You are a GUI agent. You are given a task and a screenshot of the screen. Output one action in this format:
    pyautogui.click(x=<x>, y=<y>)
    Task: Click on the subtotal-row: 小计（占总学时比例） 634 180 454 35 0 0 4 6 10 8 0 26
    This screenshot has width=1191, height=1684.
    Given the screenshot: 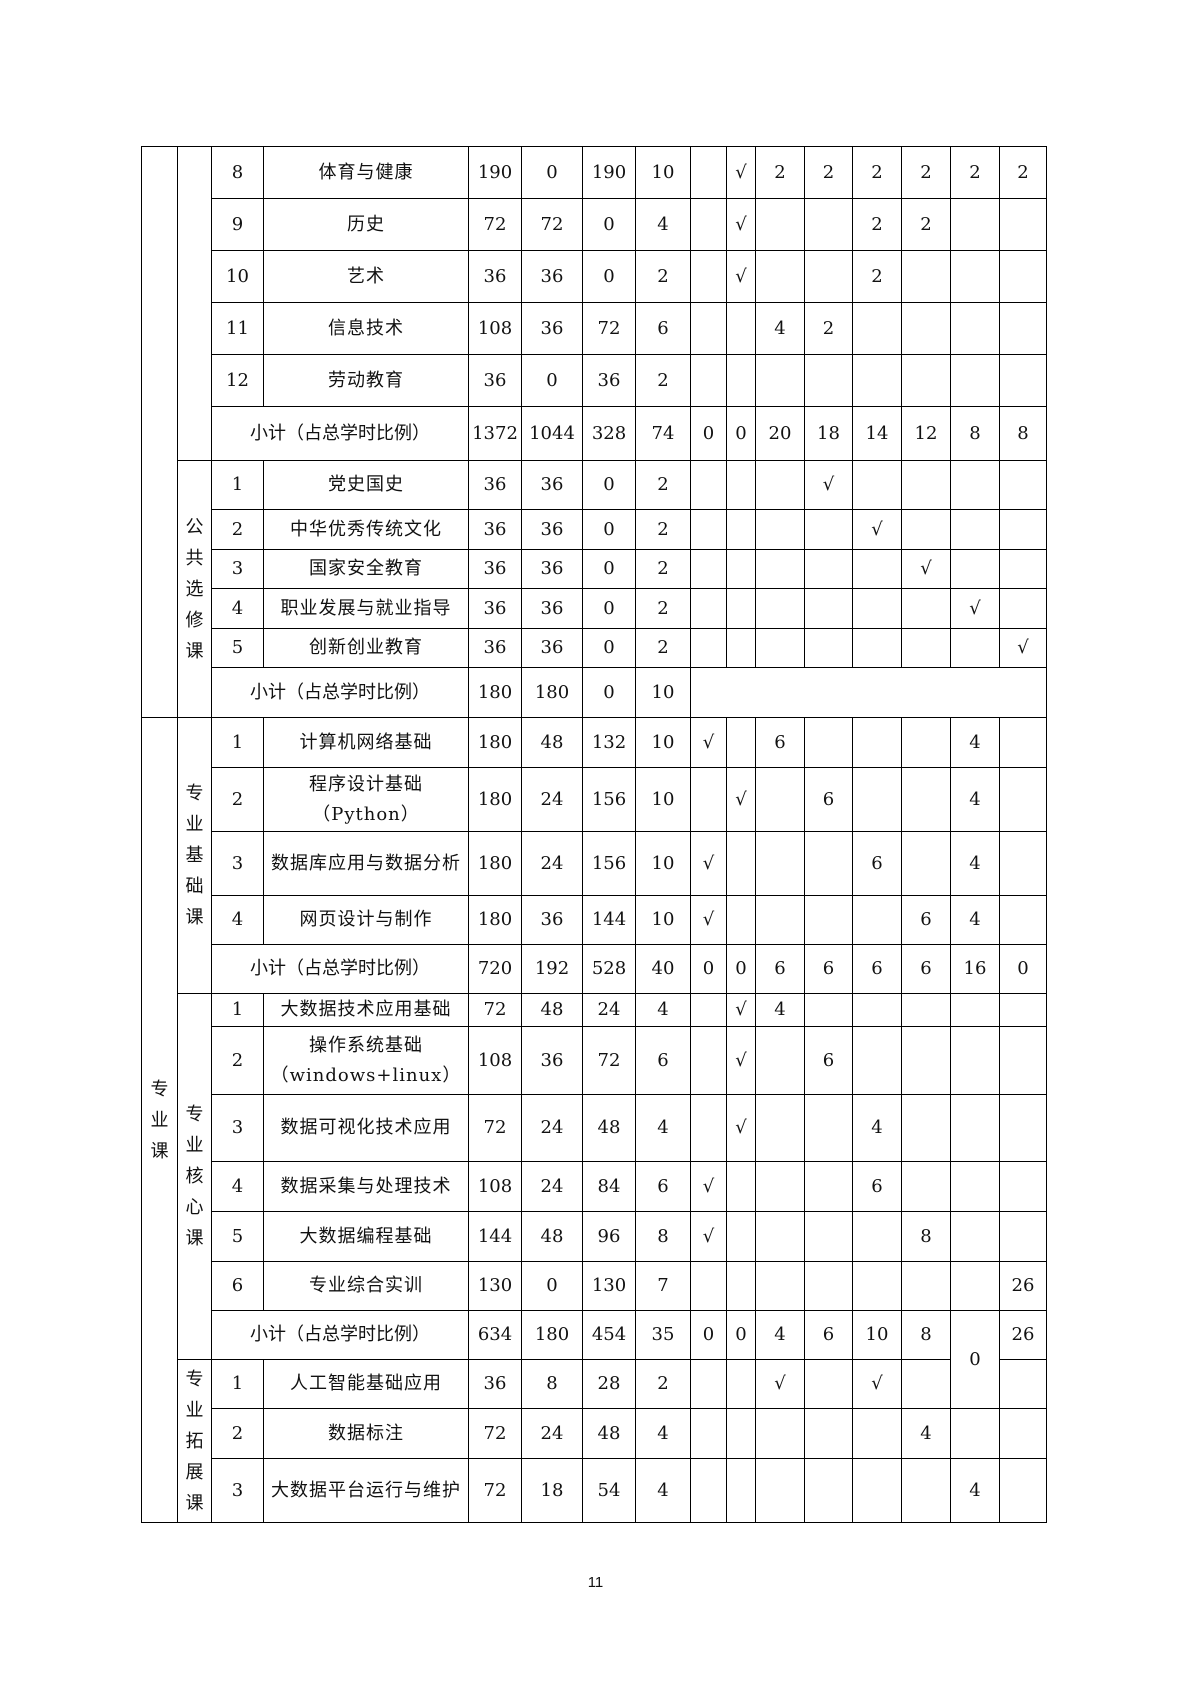 What is the action you would take?
    pyautogui.click(x=594, y=1359)
    